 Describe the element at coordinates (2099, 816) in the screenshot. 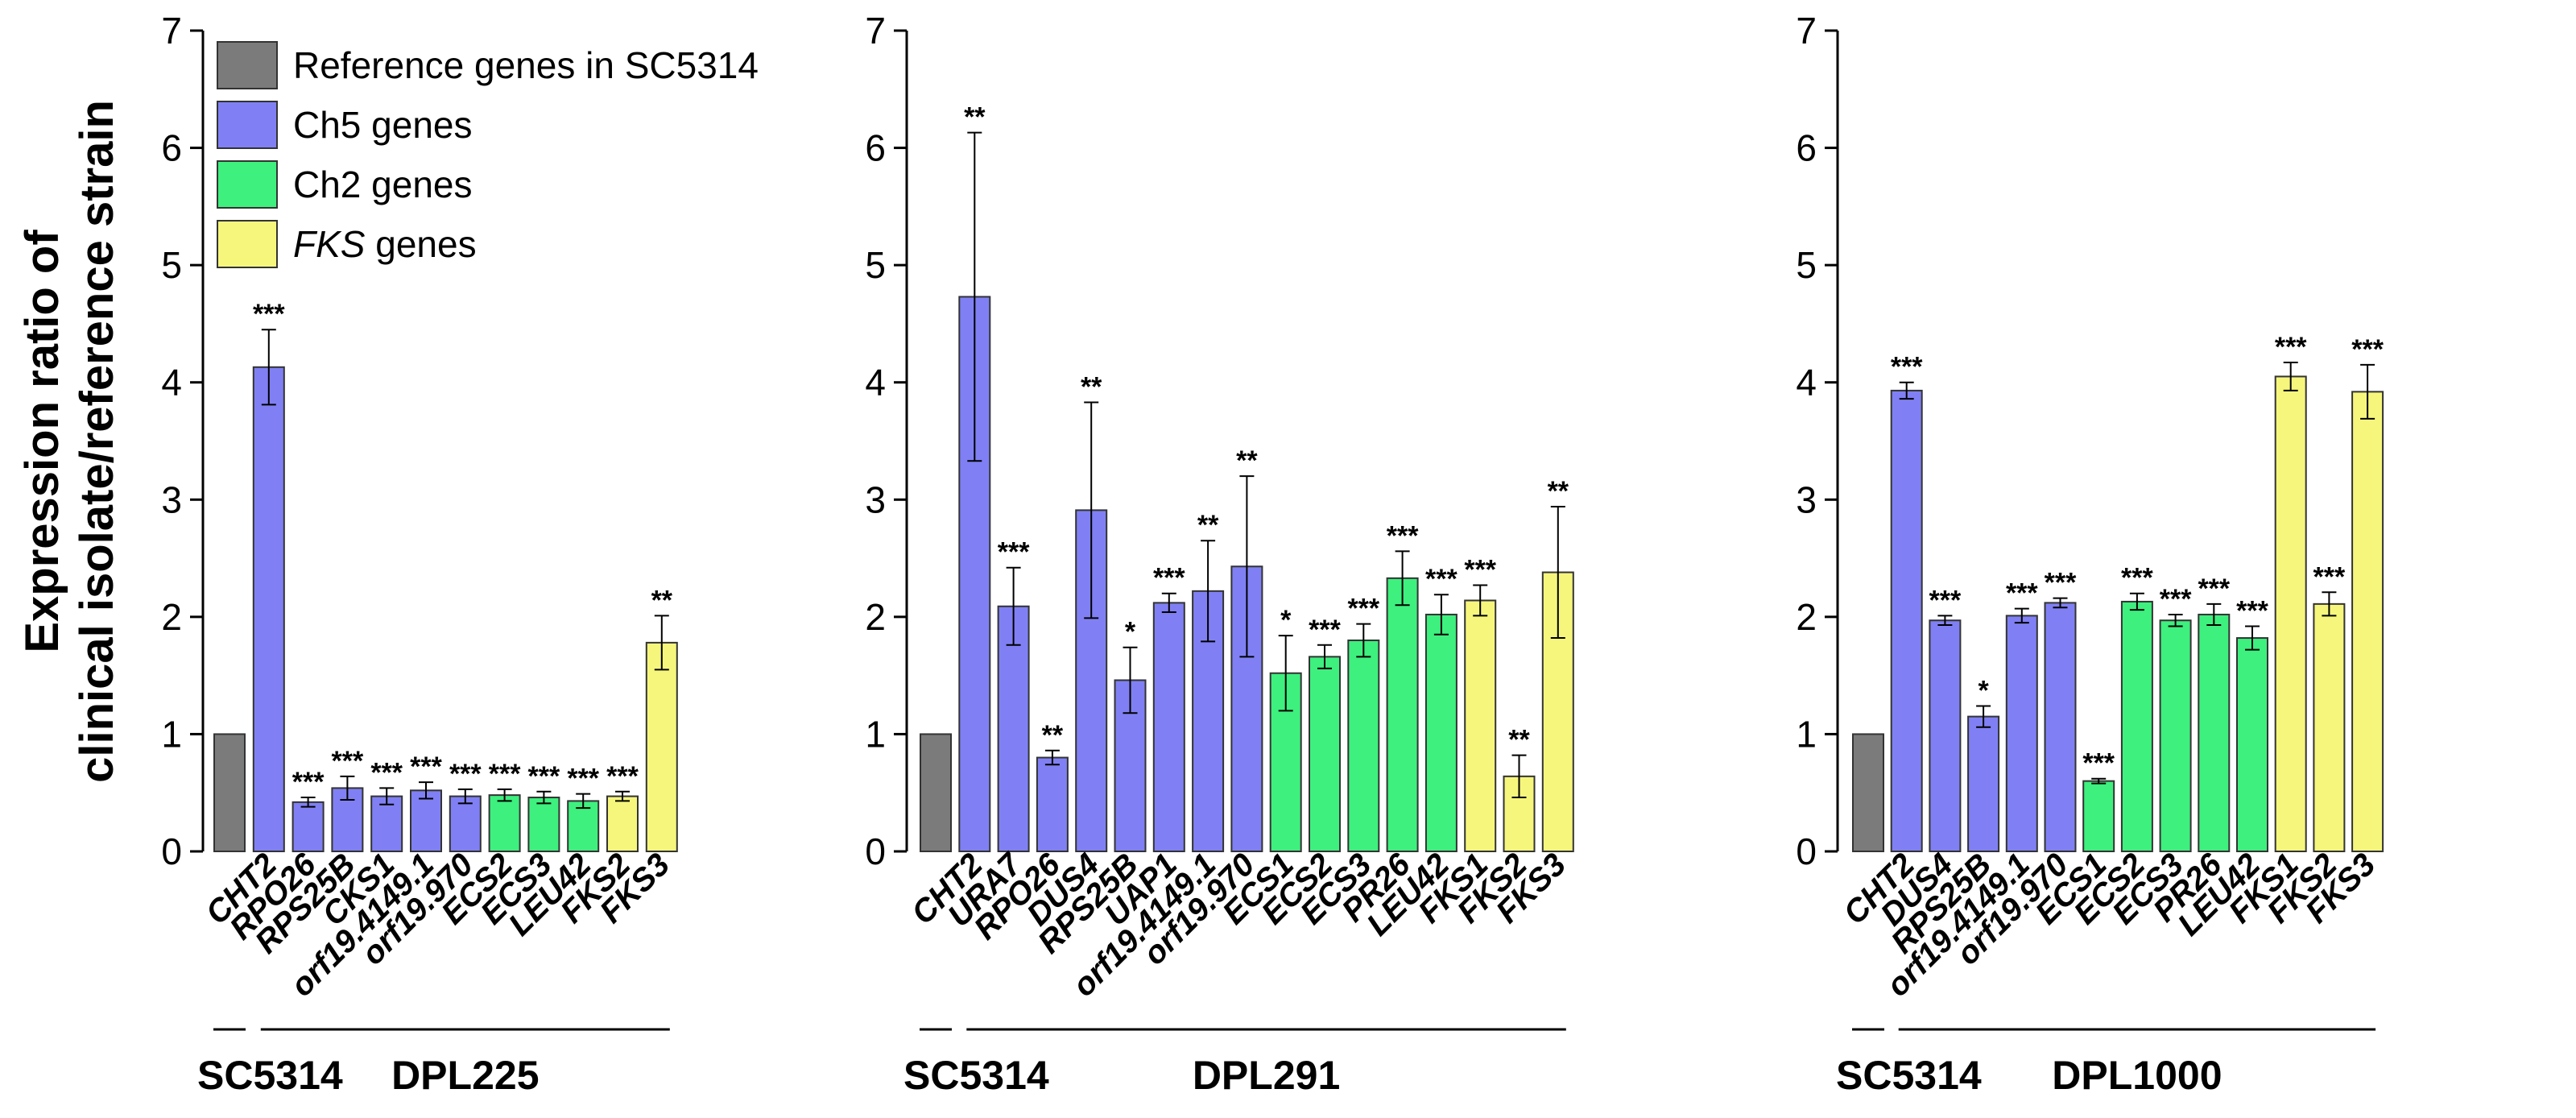

I see `bar-ECS1` at that location.